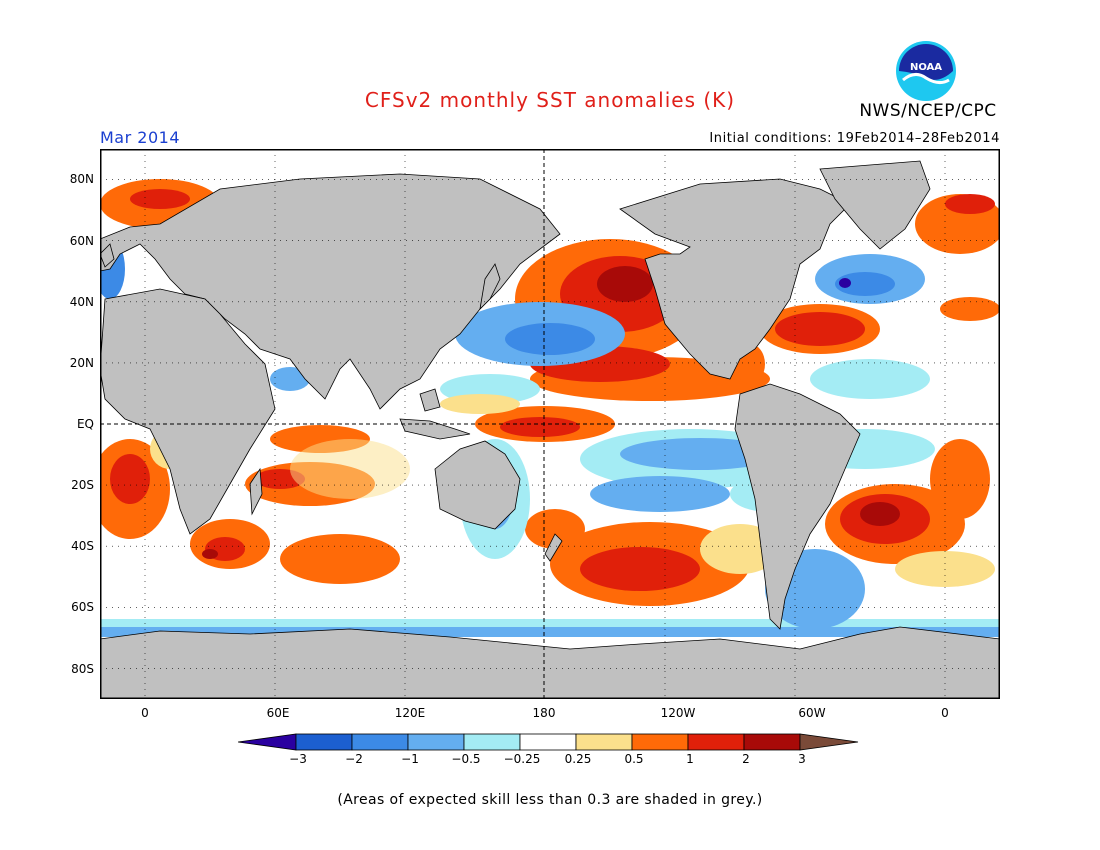 The image size is (1100, 850). Describe the element at coordinates (278, 713) in the screenshot. I see `lon-label: 60E` at that location.